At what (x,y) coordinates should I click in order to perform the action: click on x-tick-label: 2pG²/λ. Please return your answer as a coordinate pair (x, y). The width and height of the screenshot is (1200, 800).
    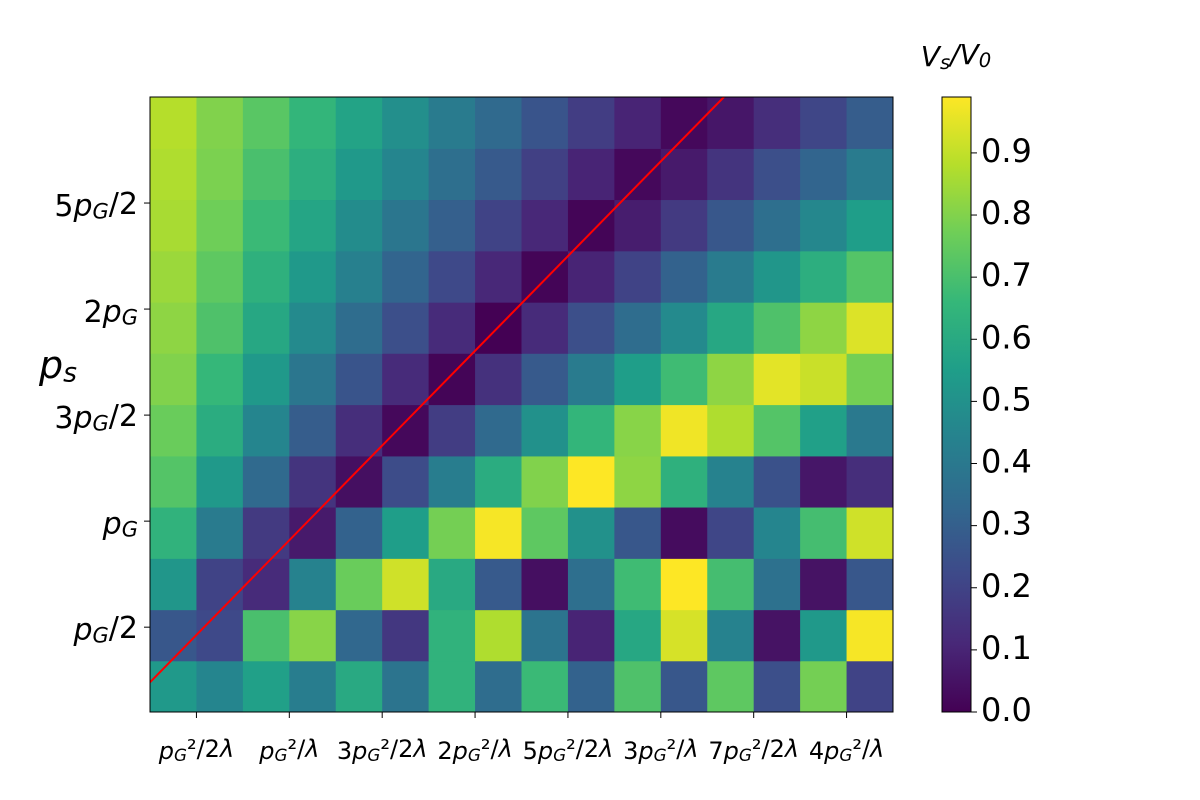
    Looking at the image, I should click on (474, 750).